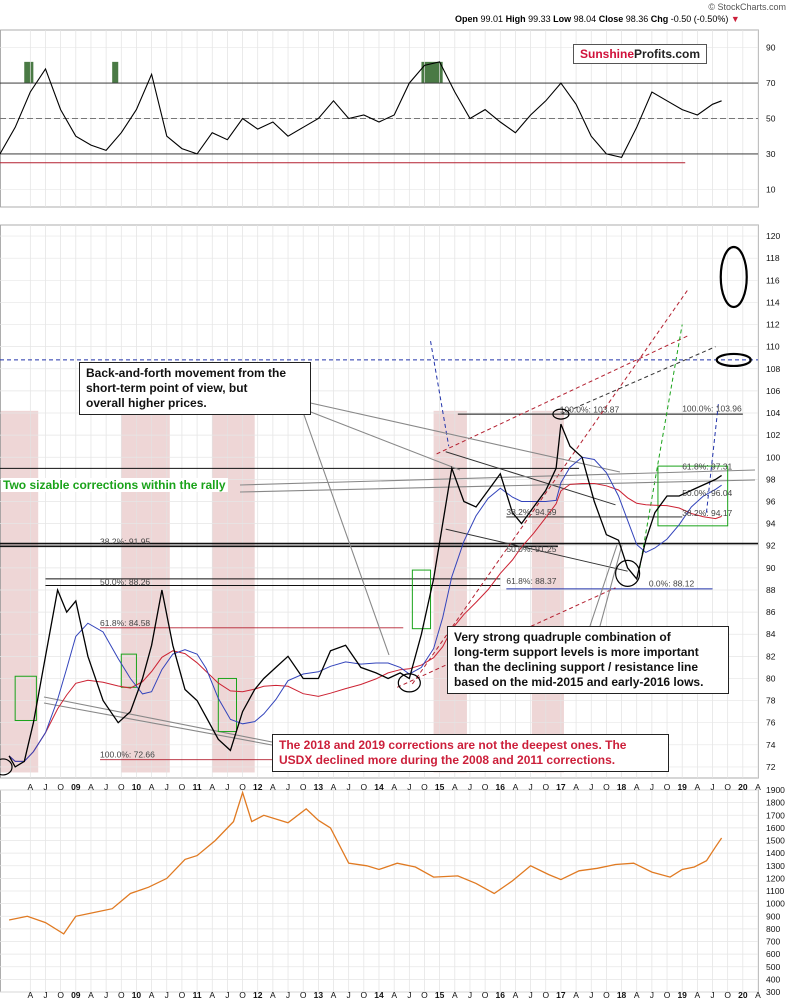 The width and height of the screenshot is (792, 1000). Describe the element at coordinates (771, 767) in the screenshot. I see `y-tick-label: 72` at that location.